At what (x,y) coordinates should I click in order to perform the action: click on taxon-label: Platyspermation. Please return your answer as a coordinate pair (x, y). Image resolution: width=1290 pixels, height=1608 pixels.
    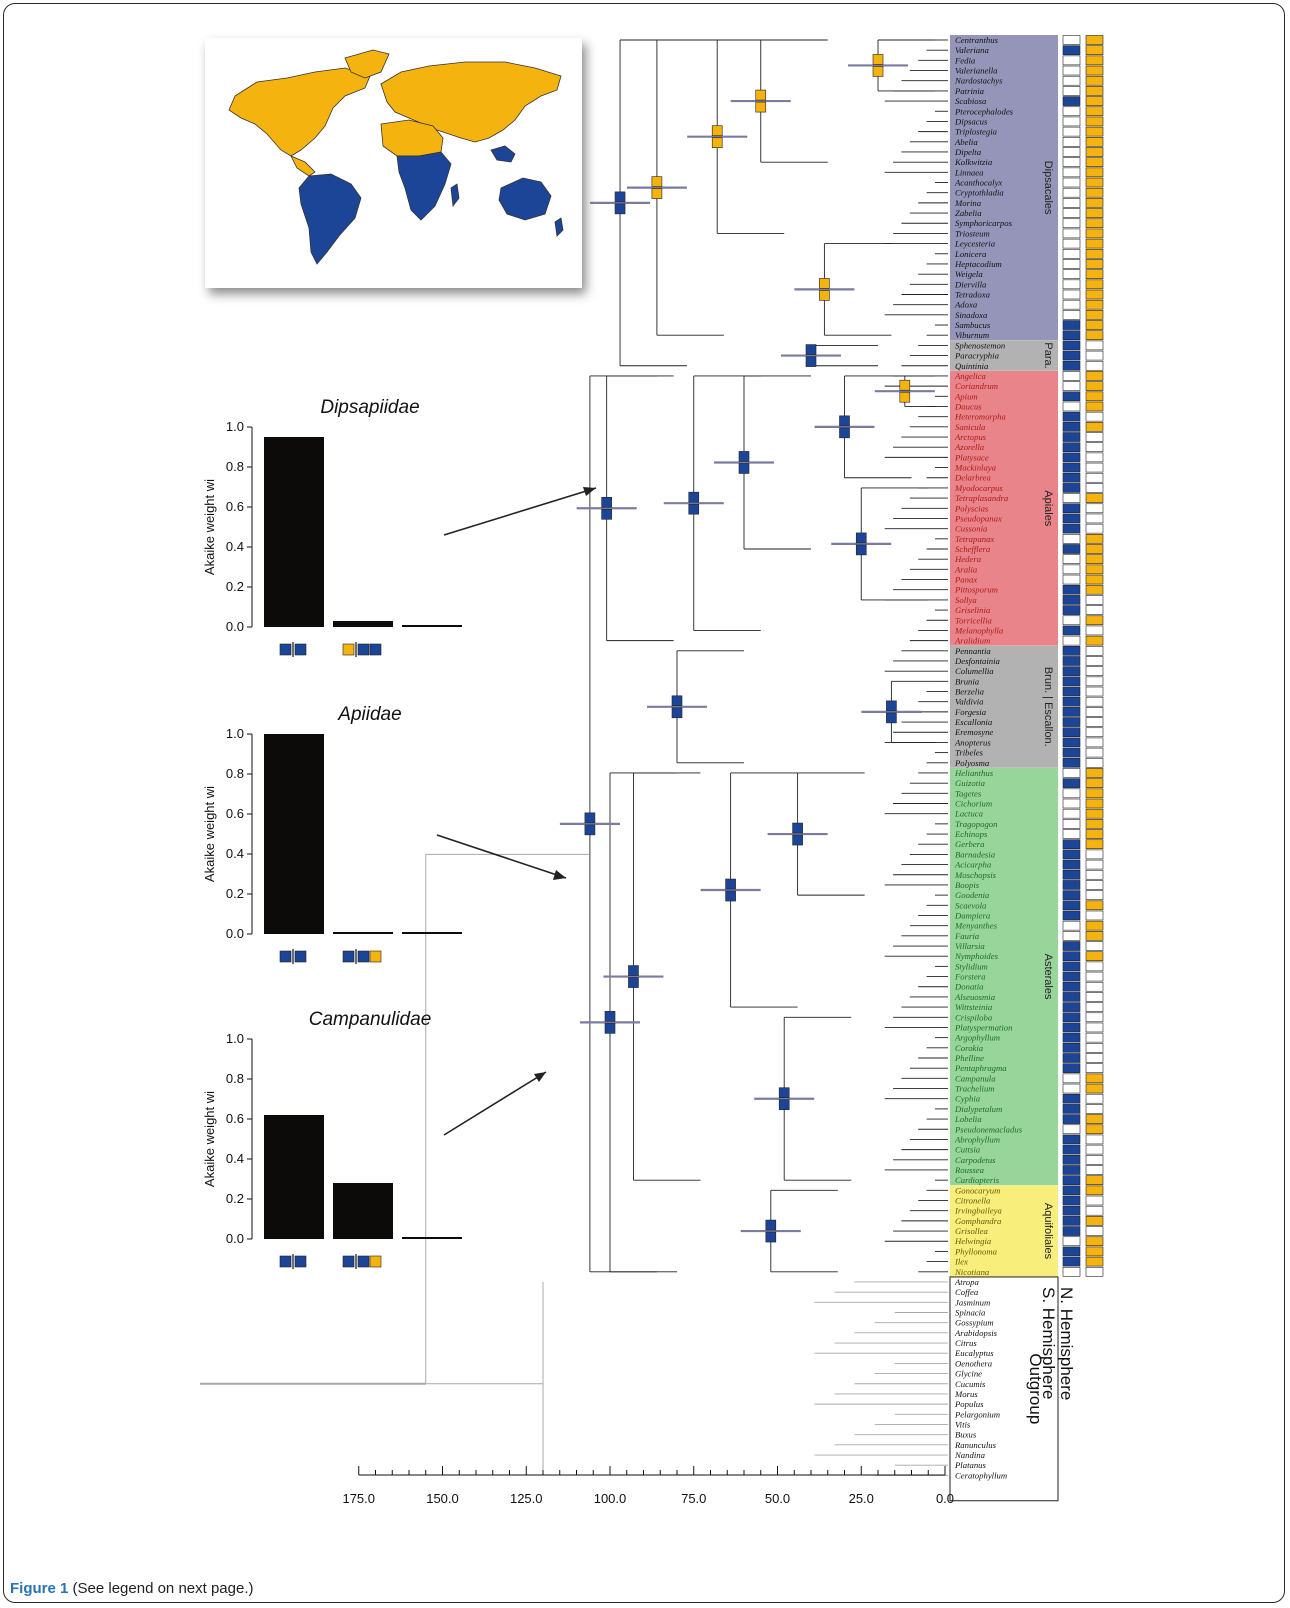
    Looking at the image, I should click on (983, 1027).